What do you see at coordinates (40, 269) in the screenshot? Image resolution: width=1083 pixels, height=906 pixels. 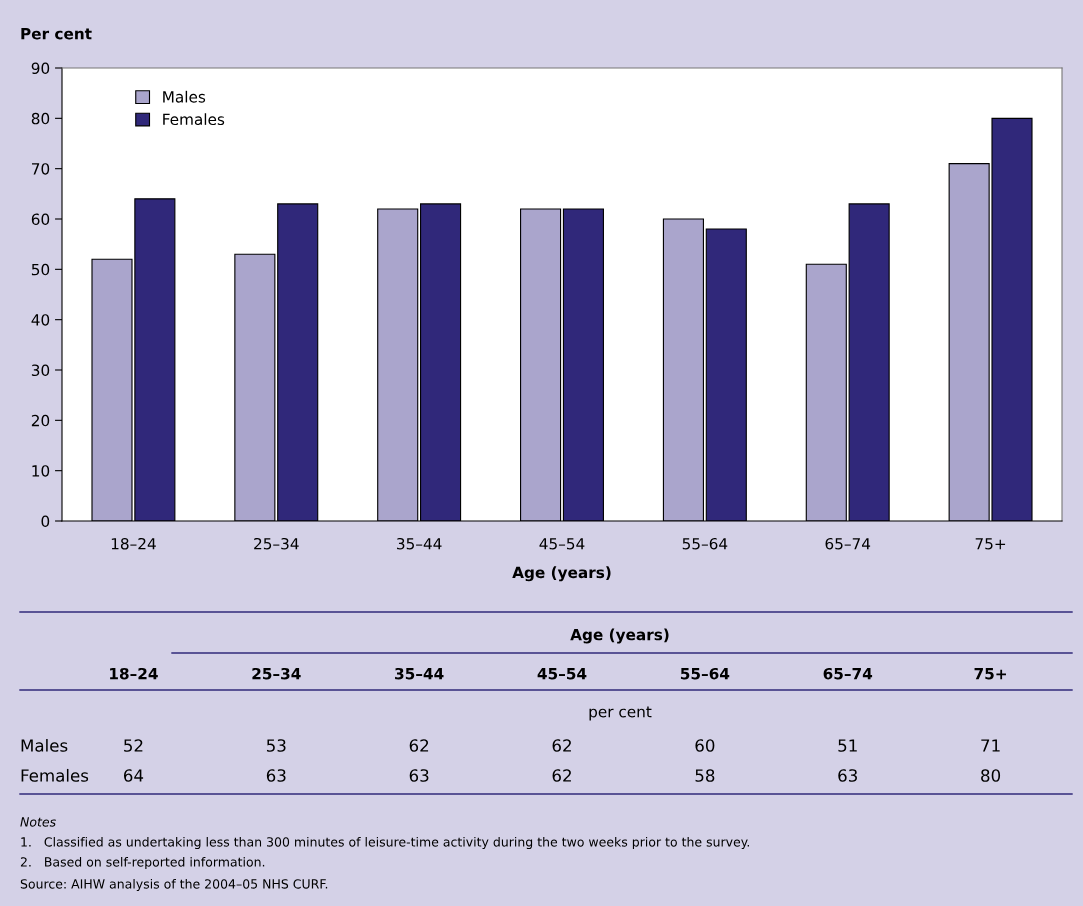 I see `y-tick-label: 50` at bounding box center [40, 269].